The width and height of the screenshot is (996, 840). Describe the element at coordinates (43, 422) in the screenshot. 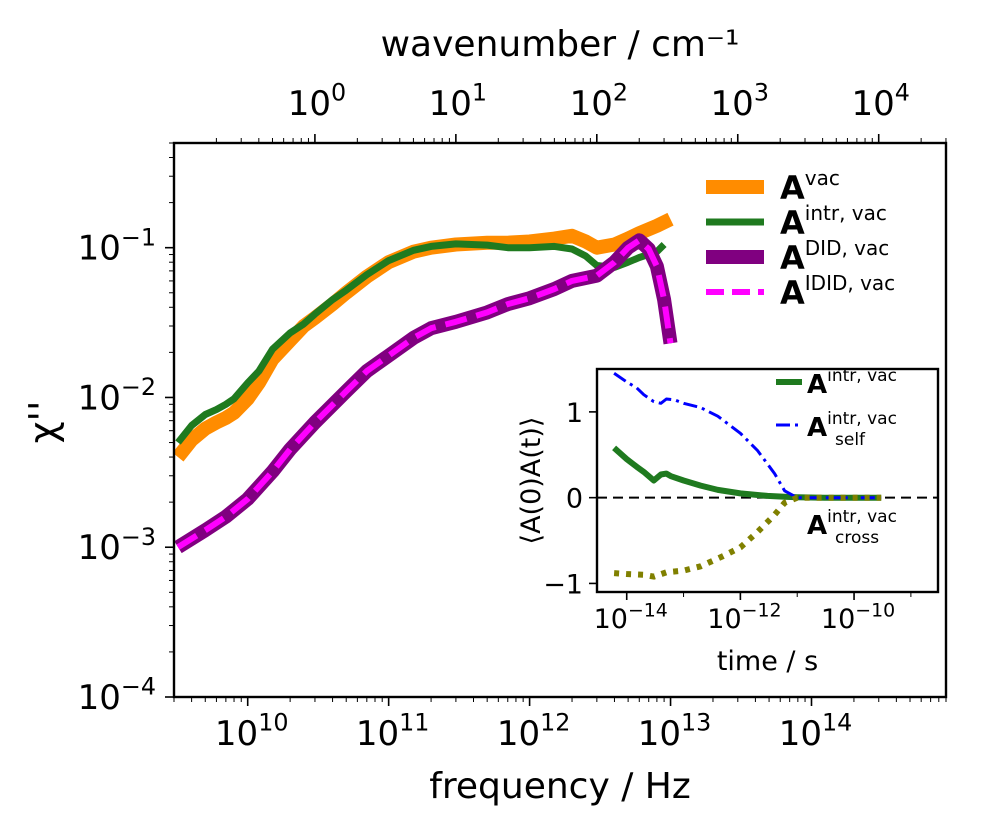

I see `main-ylabel: χ''` at that location.